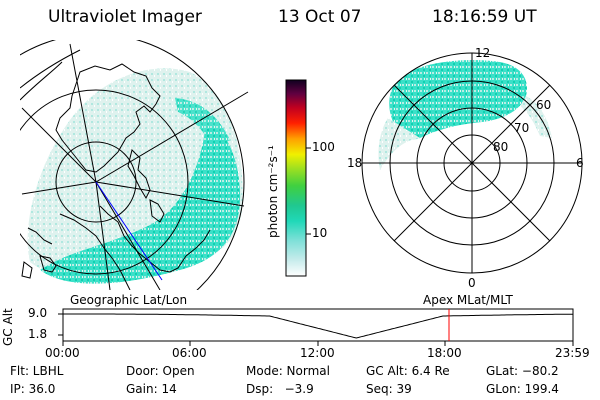  Describe the element at coordinates (273, 191) in the screenshot. I see `colorbar-units-label: photon cm⁻²s⁻¹` at that location.